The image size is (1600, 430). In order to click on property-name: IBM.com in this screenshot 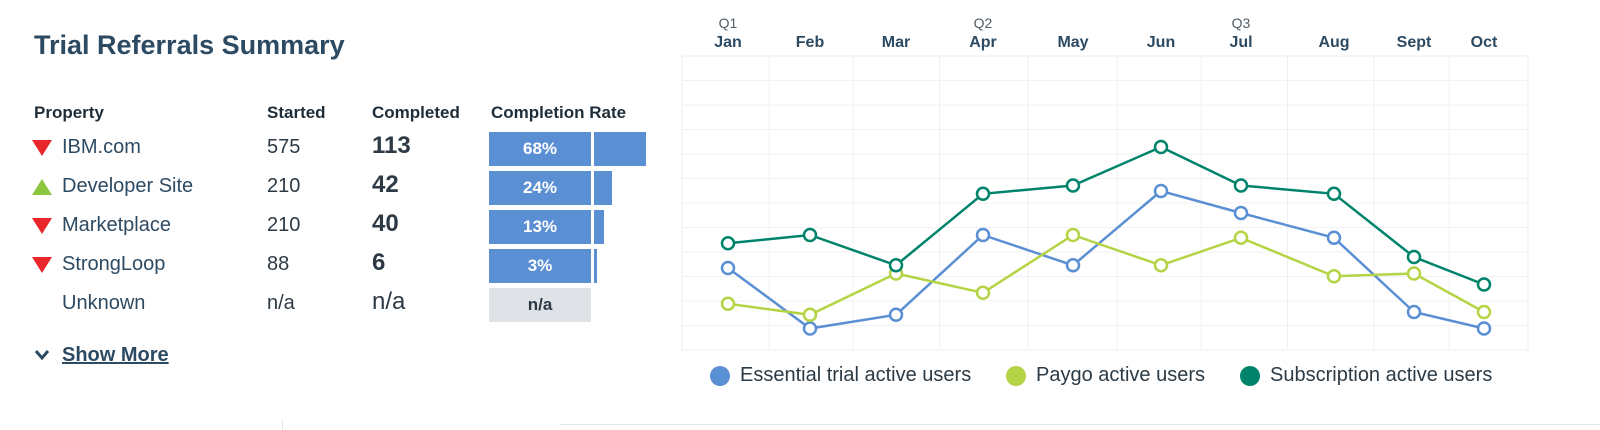, I will do `click(101, 147)`.